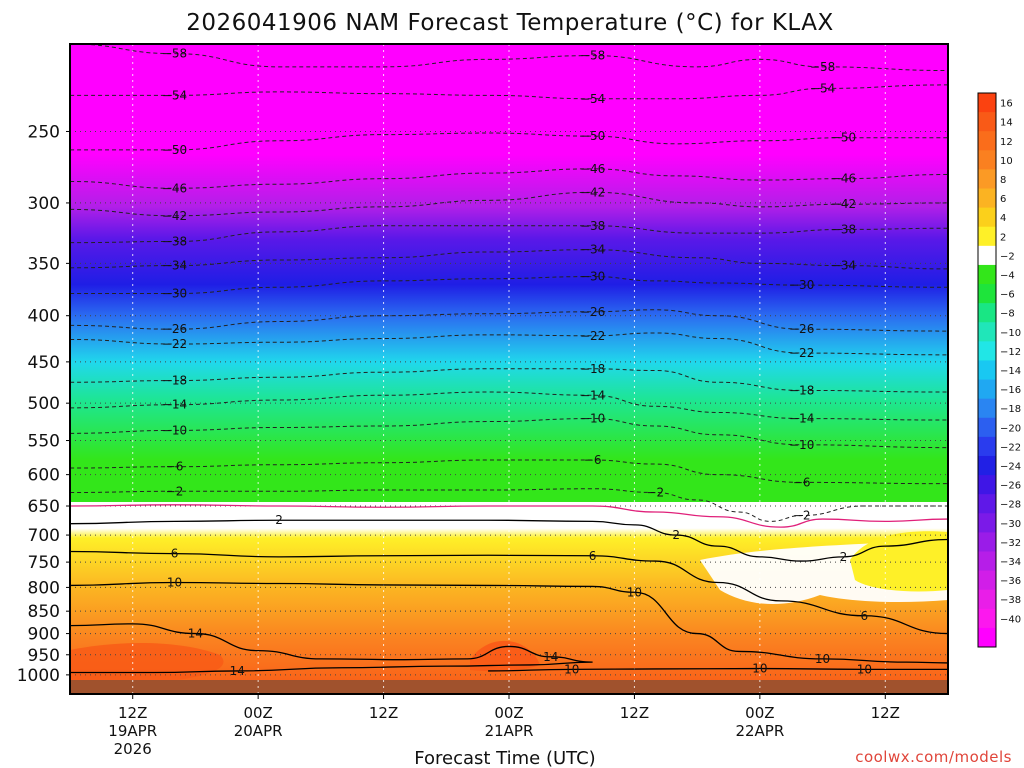 The height and width of the screenshot is (768, 1024). Describe the element at coordinates (592, 136) in the screenshot. I see `isotherm-label: −50` at that location.